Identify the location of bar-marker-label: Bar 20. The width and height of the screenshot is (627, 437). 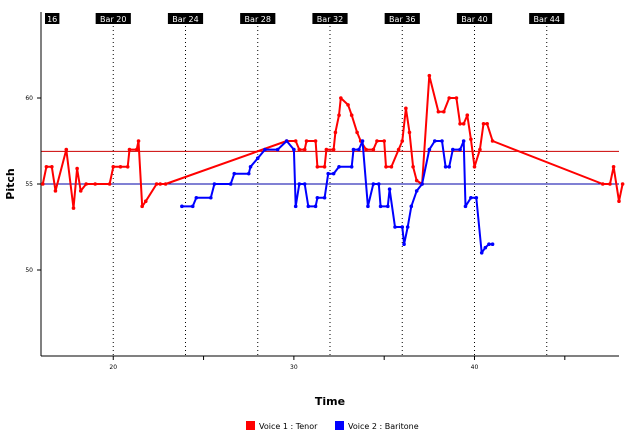
(113, 19).